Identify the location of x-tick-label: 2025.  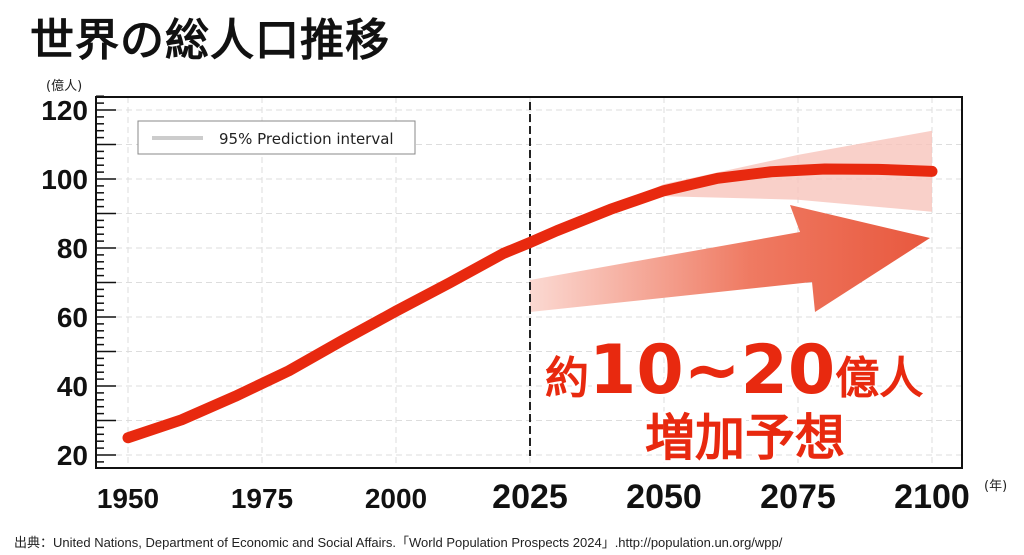
(530, 497).